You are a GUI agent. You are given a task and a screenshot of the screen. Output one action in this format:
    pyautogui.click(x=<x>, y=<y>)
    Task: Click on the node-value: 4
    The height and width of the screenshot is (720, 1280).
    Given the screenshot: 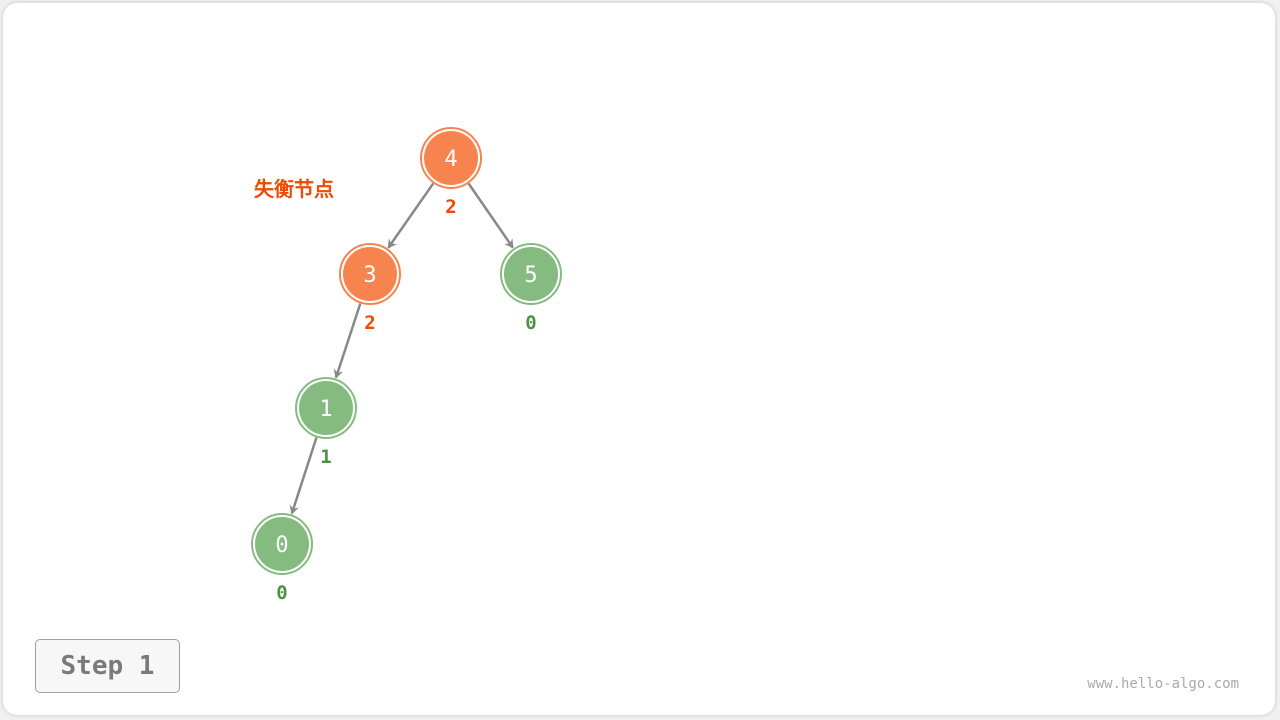 What is the action you would take?
    pyautogui.click(x=450, y=159)
    